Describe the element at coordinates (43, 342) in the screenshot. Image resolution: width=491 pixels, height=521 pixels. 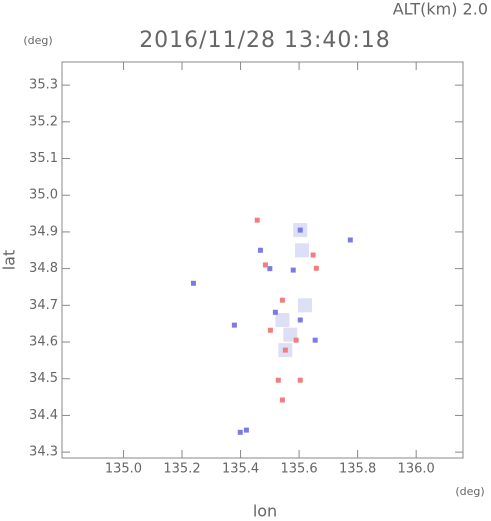
I see `y-tick-label: 34.6` at that location.